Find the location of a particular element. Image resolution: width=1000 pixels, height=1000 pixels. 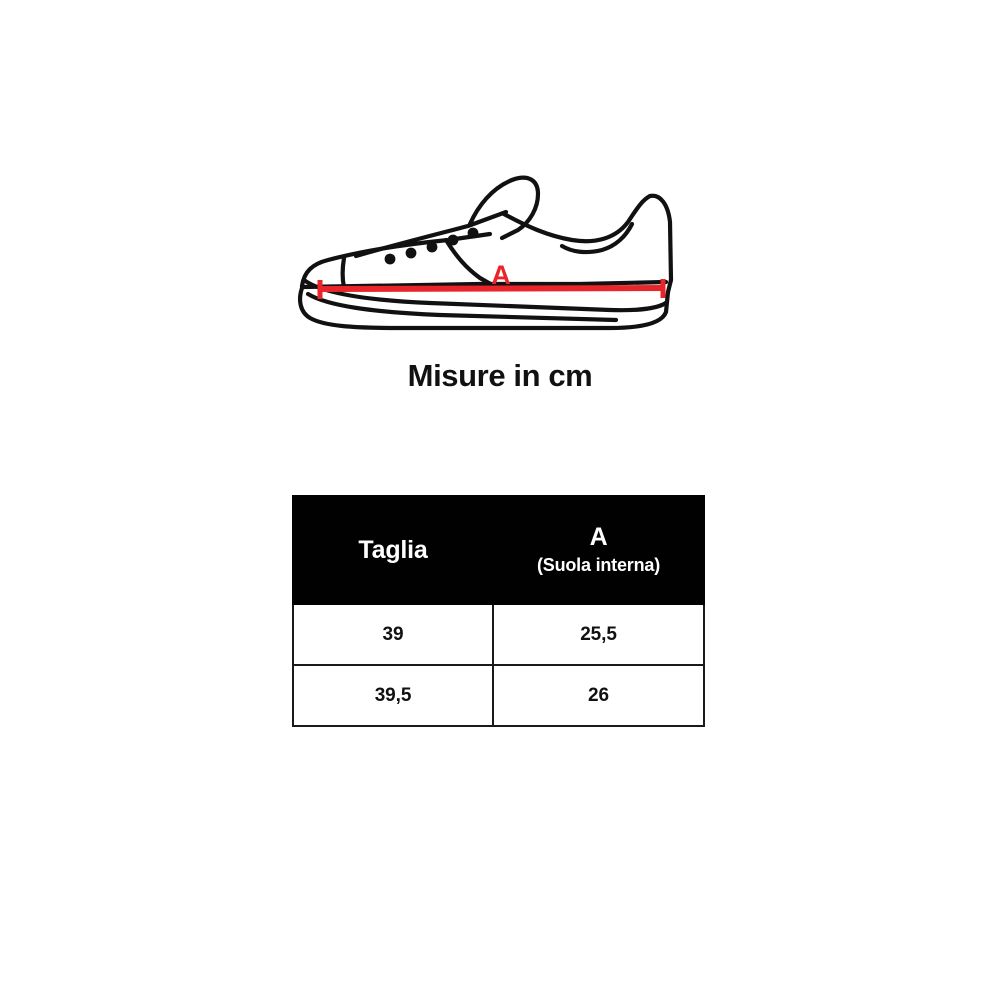

measurement-line-a is located at coordinates (492, 288).